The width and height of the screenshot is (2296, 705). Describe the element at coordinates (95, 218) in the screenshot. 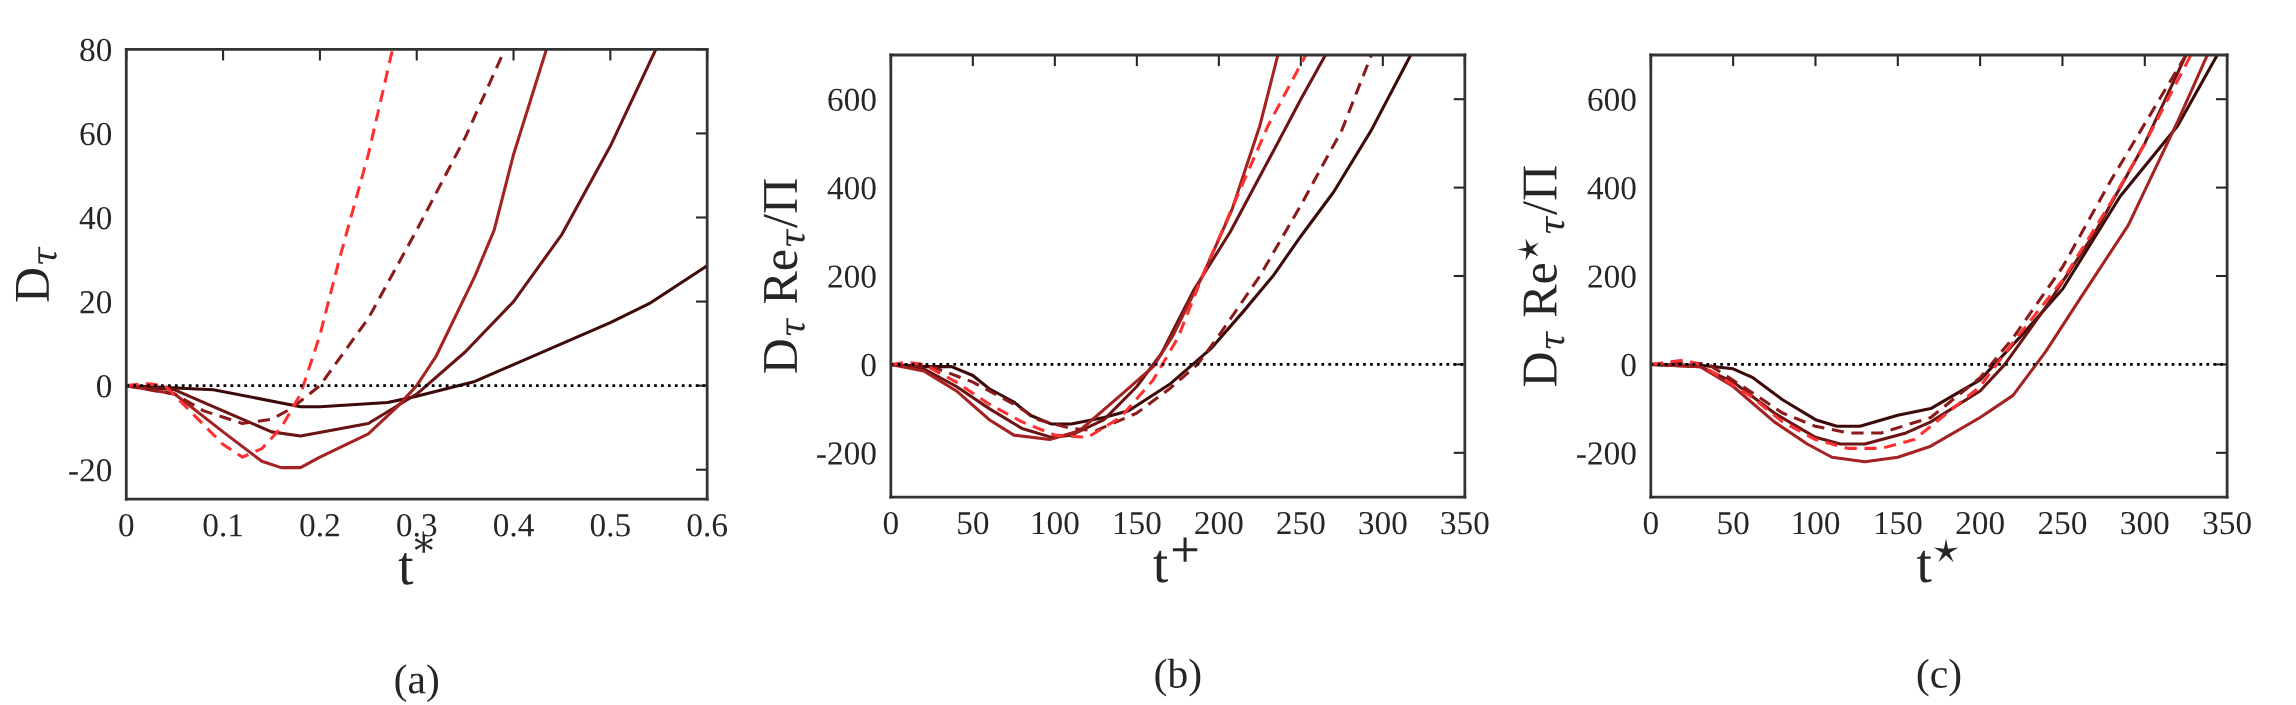

I see `y-tick-label: 40` at that location.